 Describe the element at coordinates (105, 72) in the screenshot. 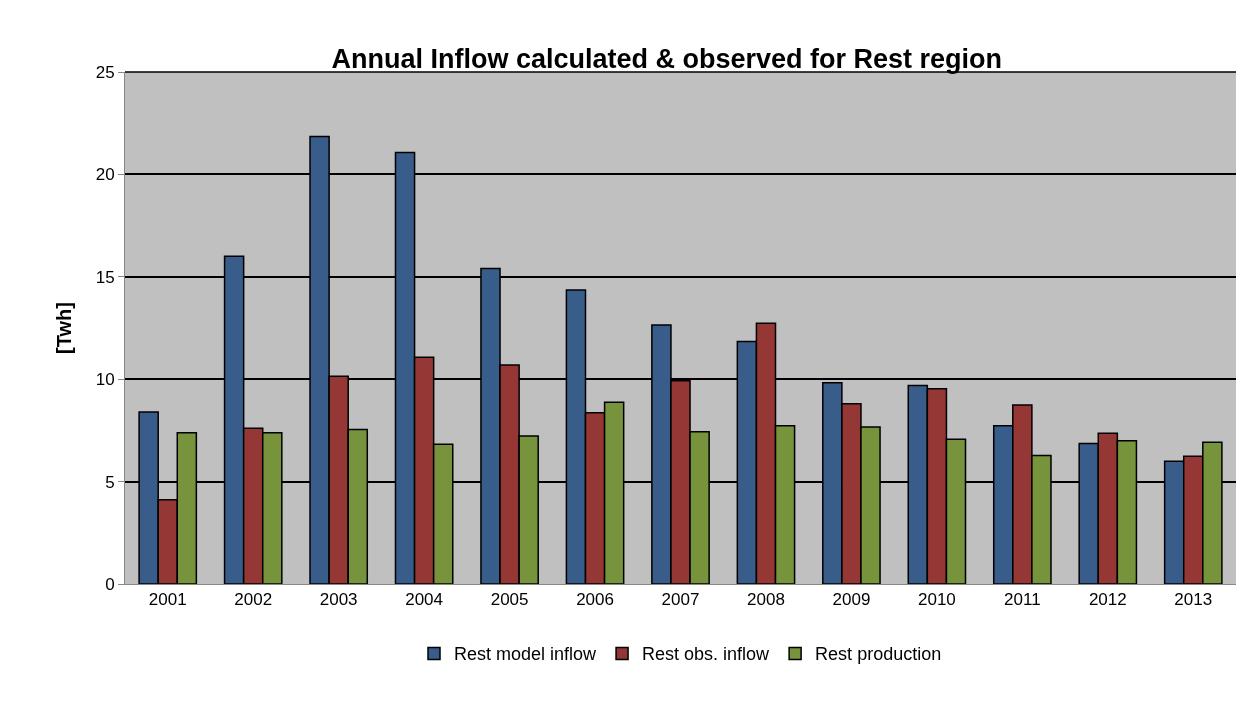

I see `y-tick-label: 25` at that location.